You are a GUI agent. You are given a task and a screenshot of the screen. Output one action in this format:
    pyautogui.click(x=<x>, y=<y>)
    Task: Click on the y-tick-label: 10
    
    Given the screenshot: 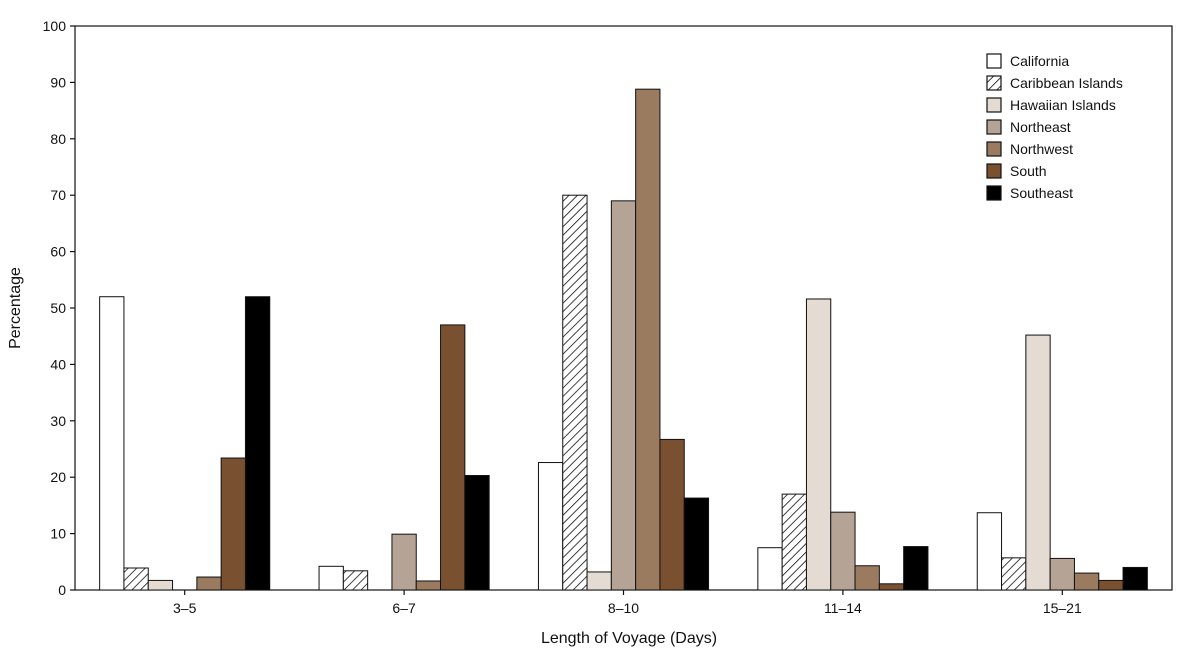 What is the action you would take?
    pyautogui.click(x=58, y=534)
    